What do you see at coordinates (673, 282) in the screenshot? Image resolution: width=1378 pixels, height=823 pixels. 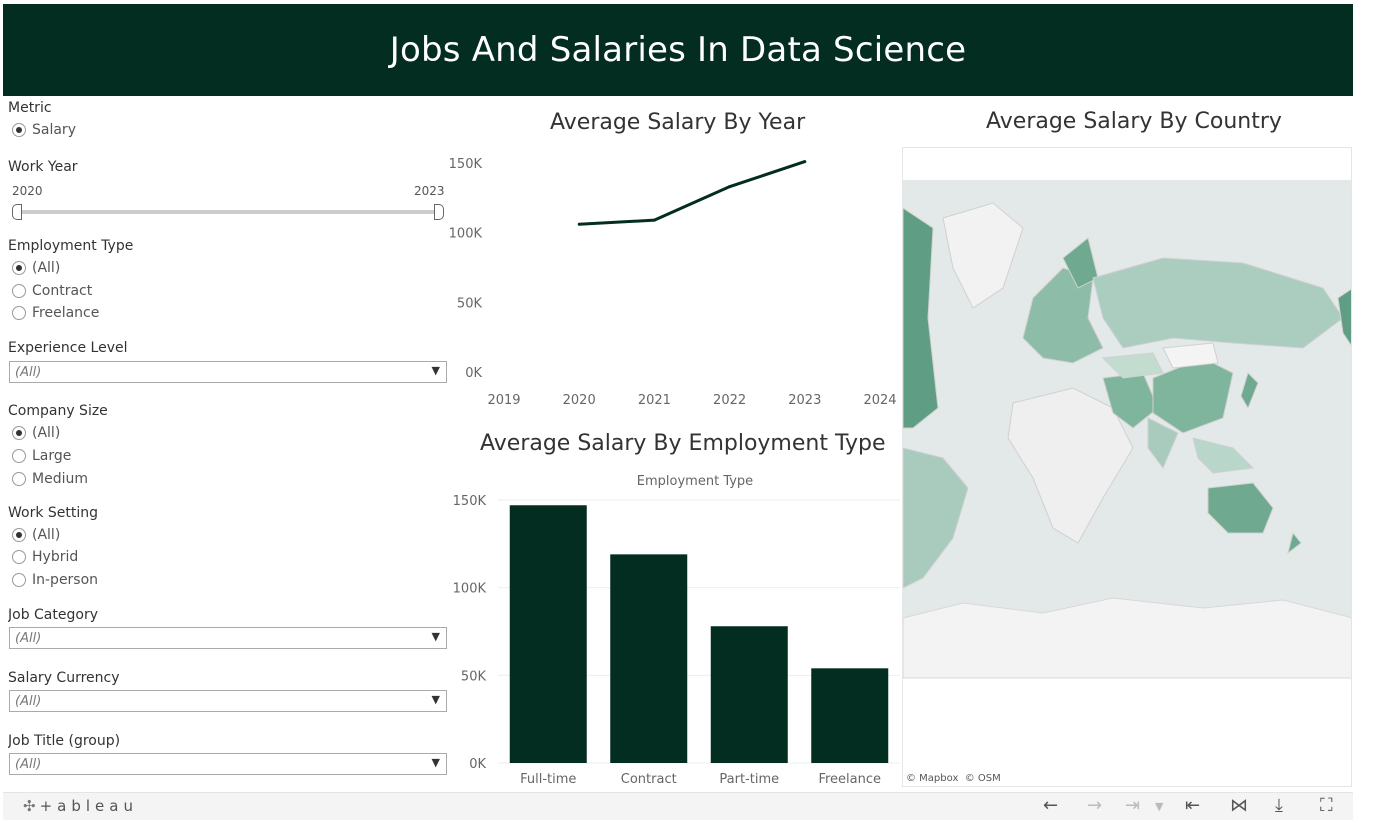 I see `line-chart: 0K 50K 100K 150K 2019 2020 2021 2022 2023 2024` at bounding box center [673, 282].